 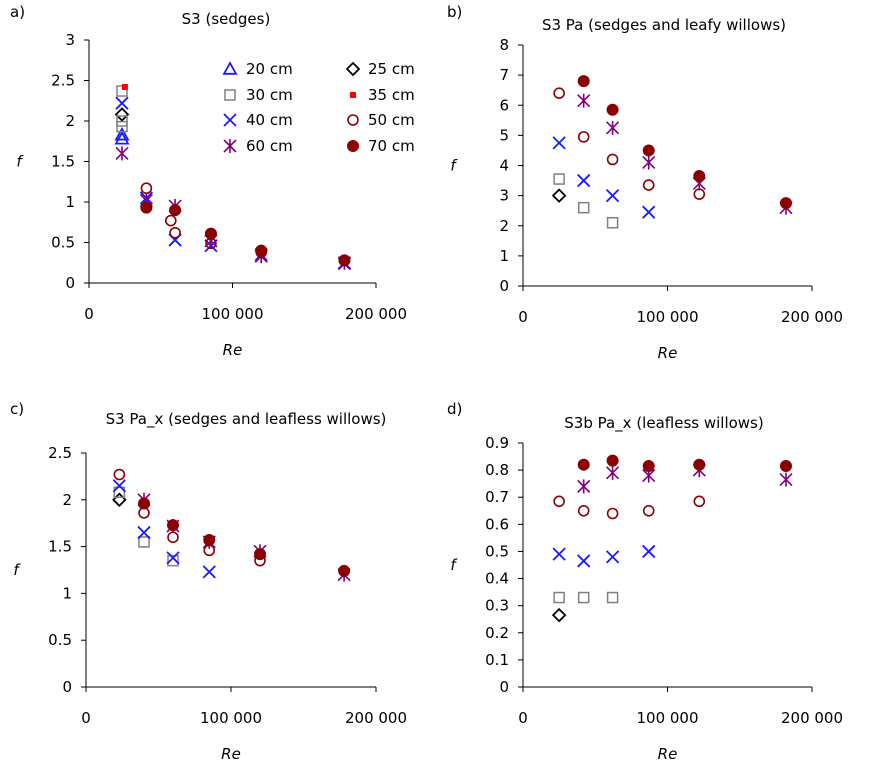 What do you see at coordinates (380, 69) in the screenshot?
I see `legend-item: 25 cm` at bounding box center [380, 69].